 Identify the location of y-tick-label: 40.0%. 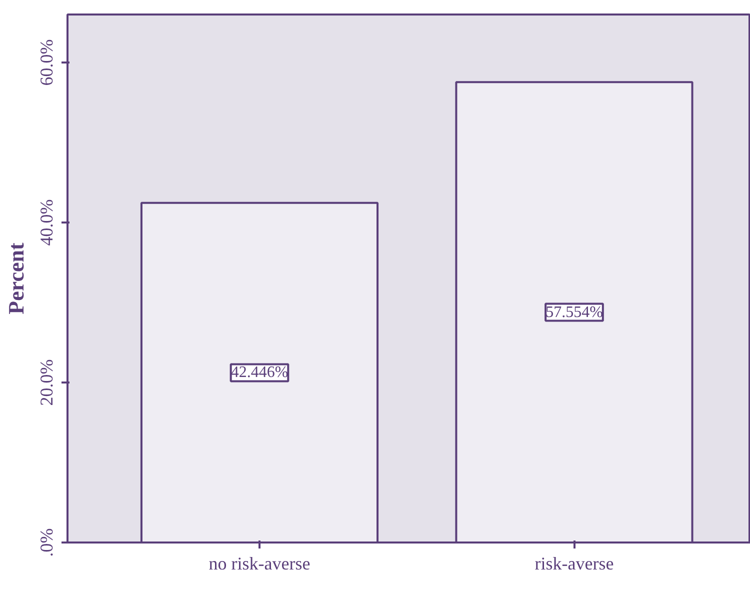
(46, 222).